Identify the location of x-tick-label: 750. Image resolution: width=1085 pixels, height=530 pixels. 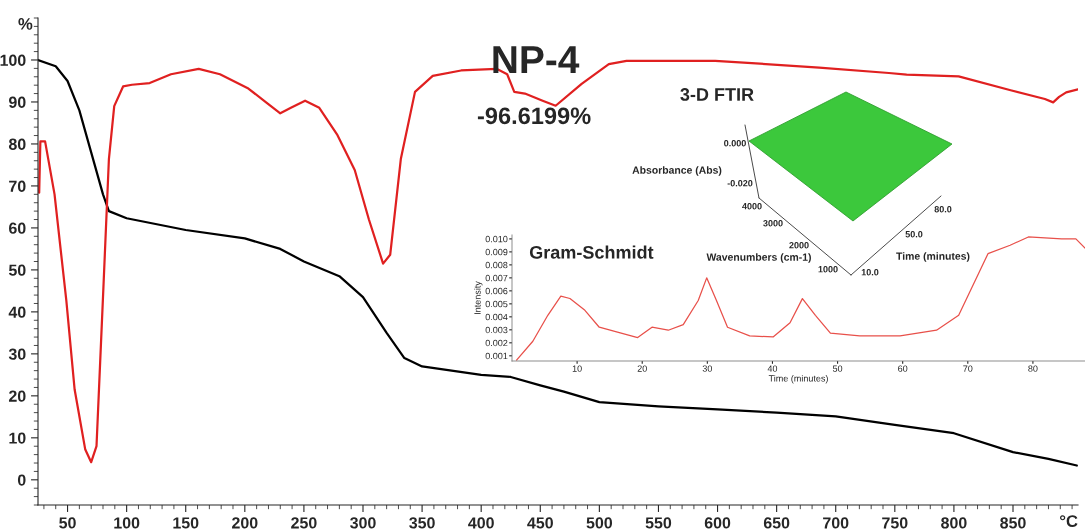
(895, 523).